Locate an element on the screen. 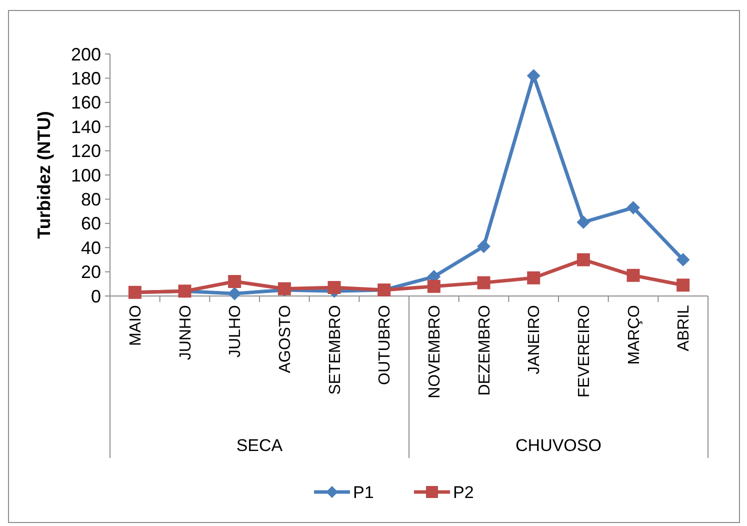 Image resolution: width=747 pixels, height=526 pixels. y-tick-label: 100 is located at coordinates (85, 175).